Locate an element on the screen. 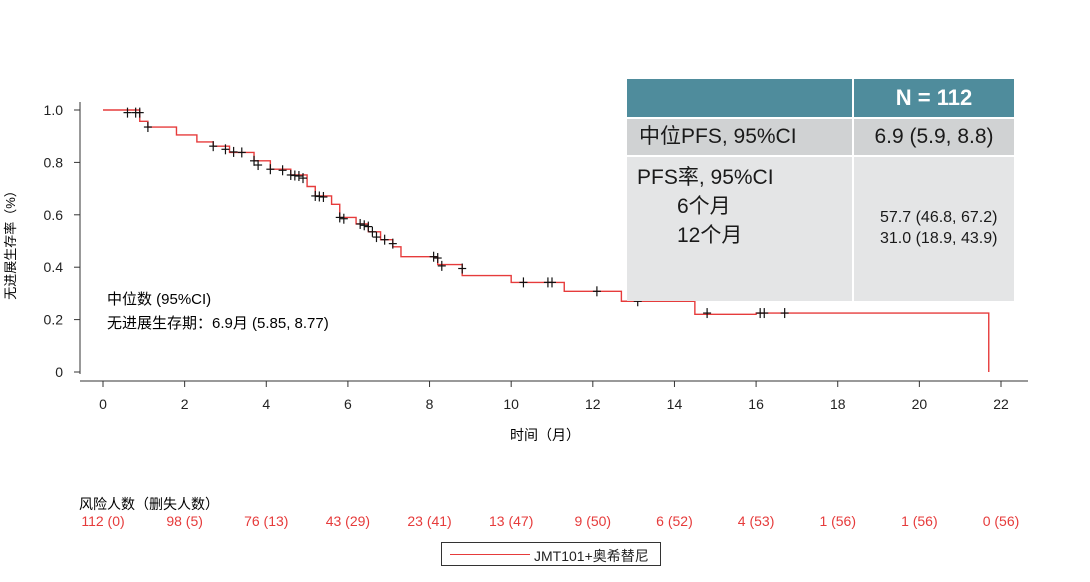 This screenshot has height=582, width=1090. risk-value: 9 (50) is located at coordinates (593, 521).